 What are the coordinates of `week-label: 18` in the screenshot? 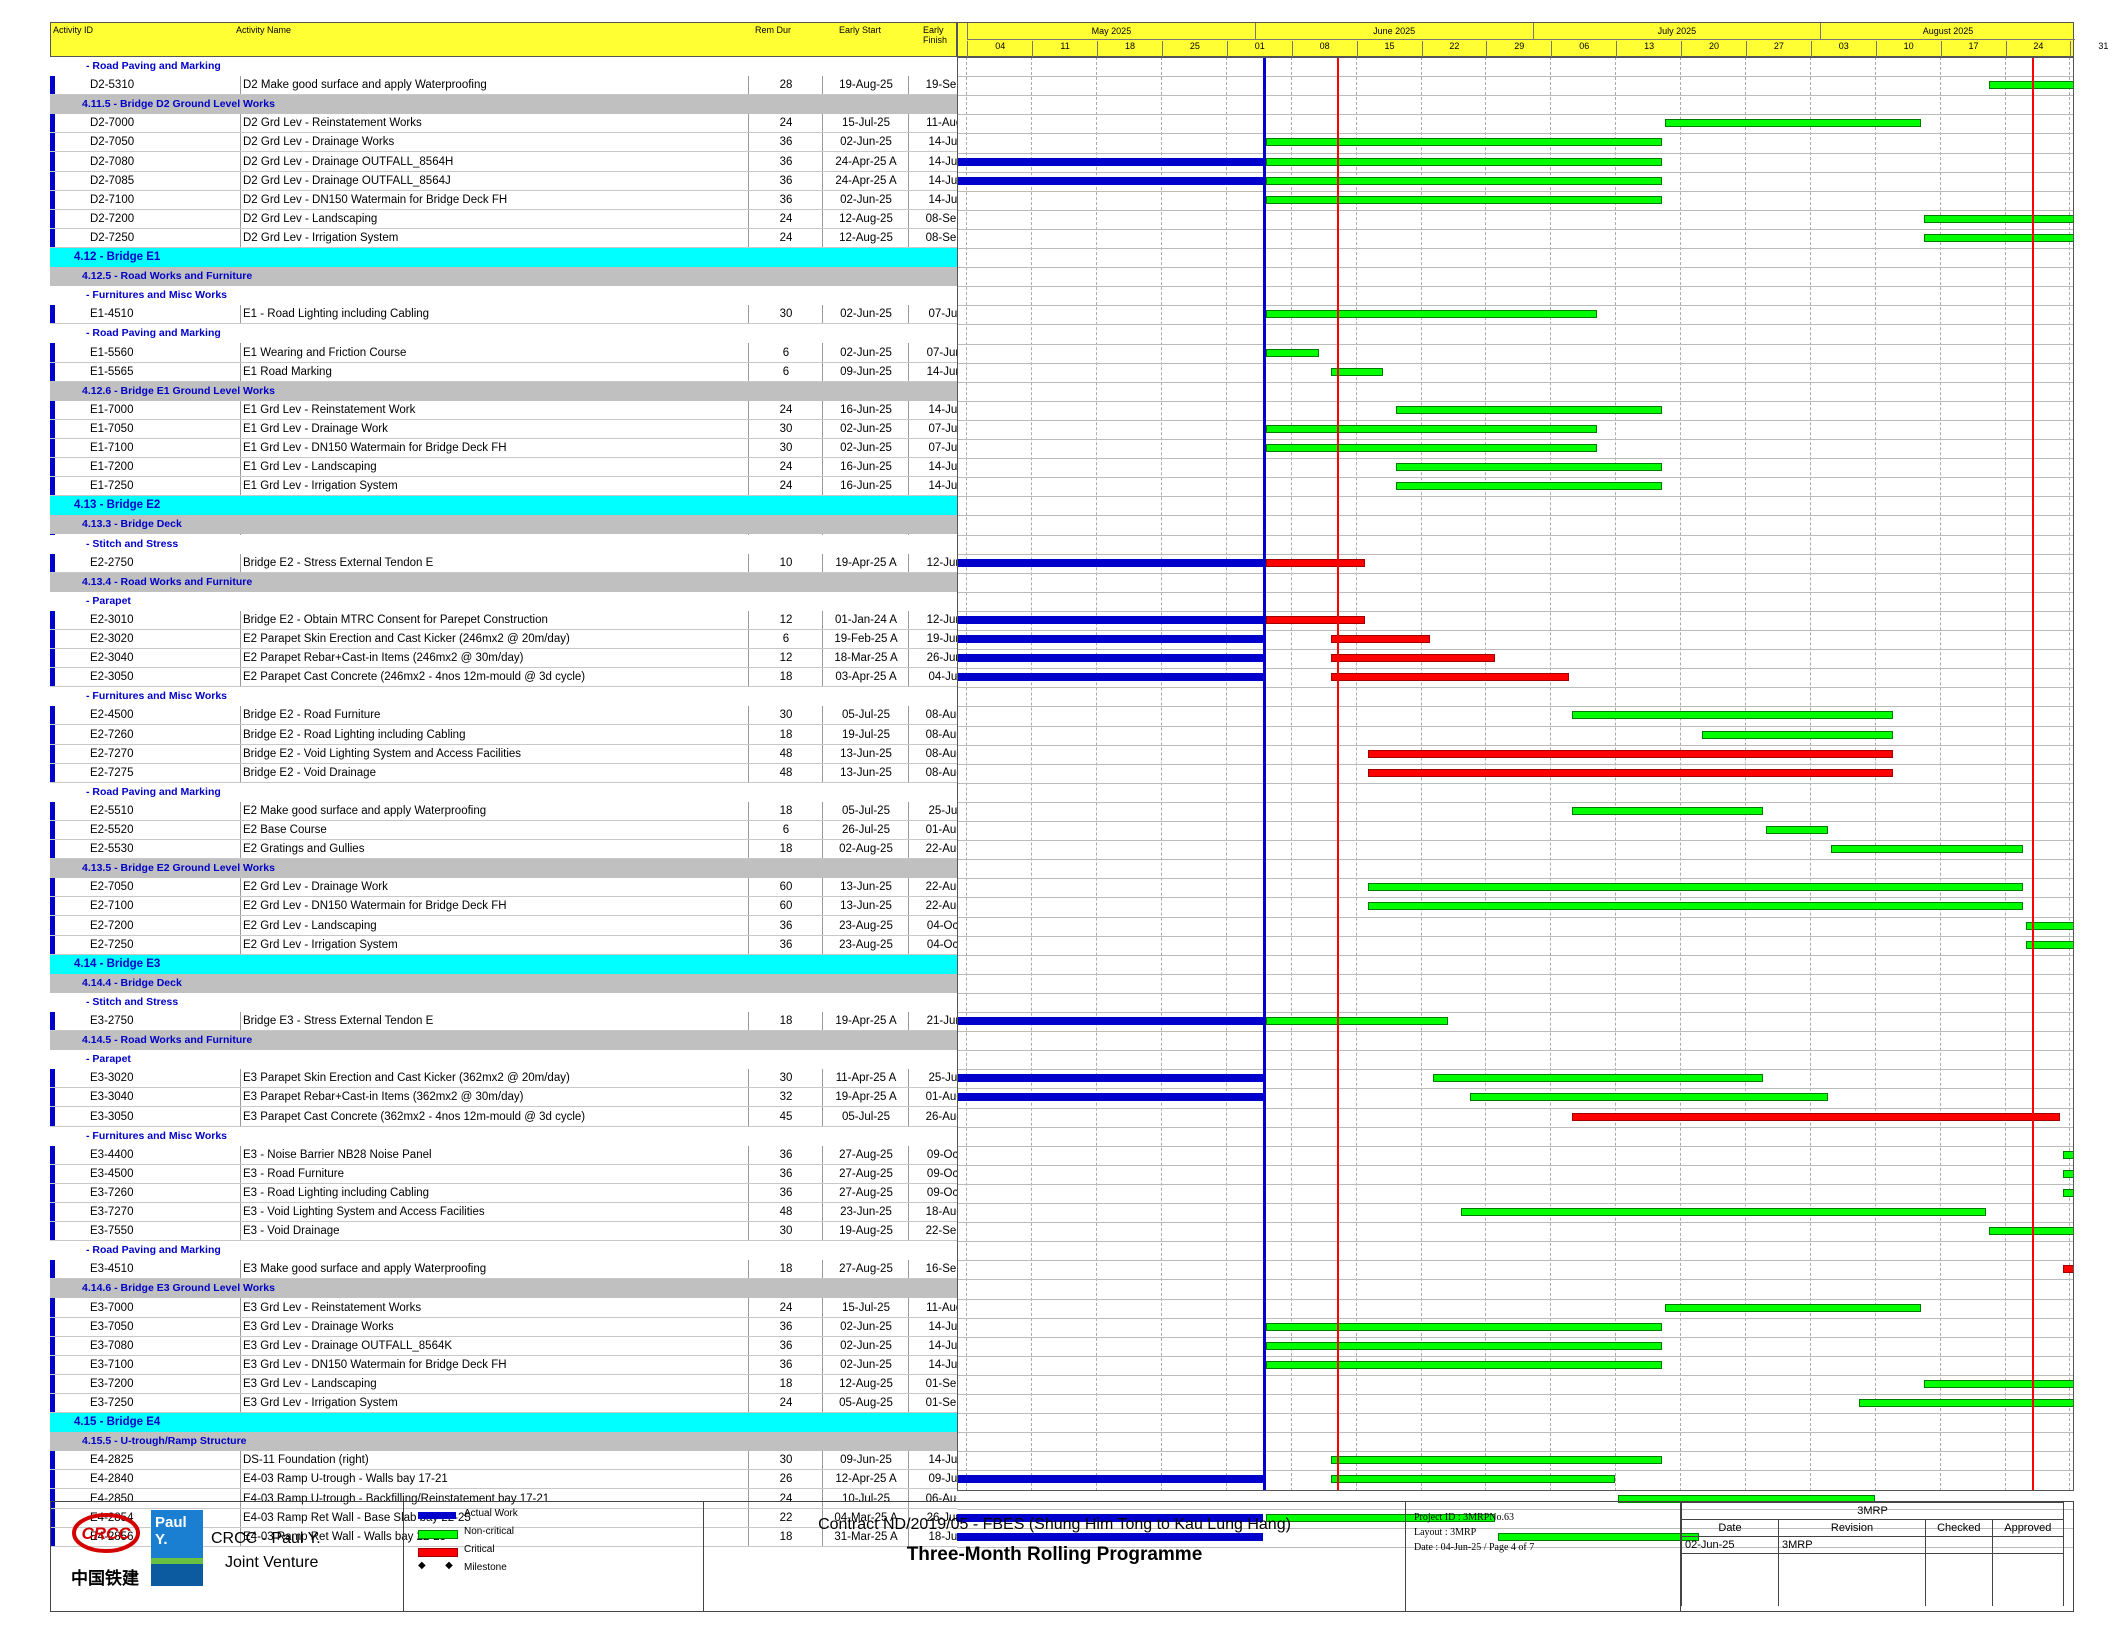 It's located at (1129, 49).